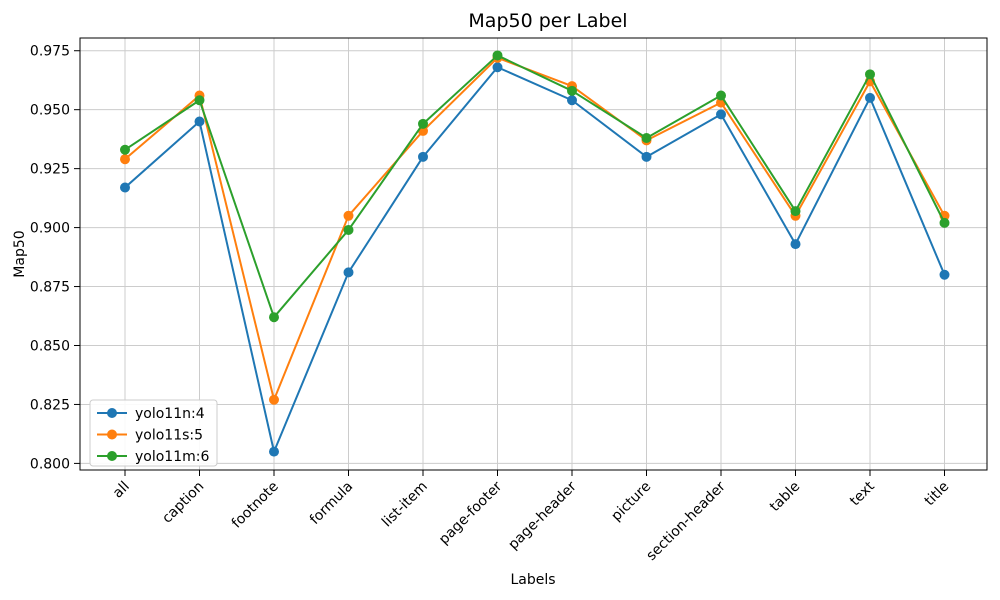 The height and width of the screenshot is (600, 1000). What do you see at coordinates (170, 414) in the screenshot?
I see `legend-label: yolo11n:4` at bounding box center [170, 414].